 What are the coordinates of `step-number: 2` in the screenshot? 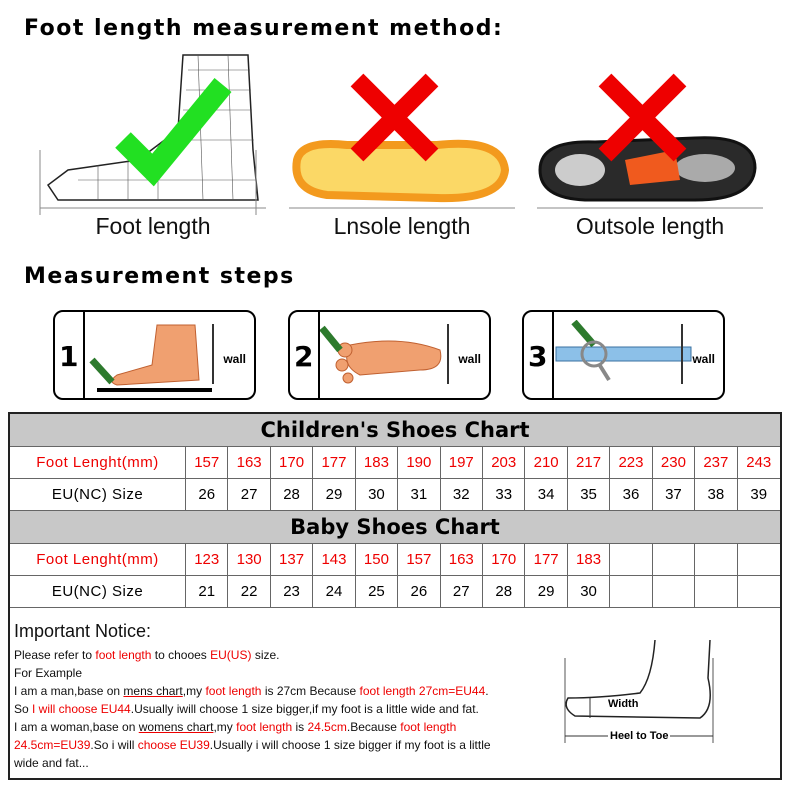 It's located at (304, 356).